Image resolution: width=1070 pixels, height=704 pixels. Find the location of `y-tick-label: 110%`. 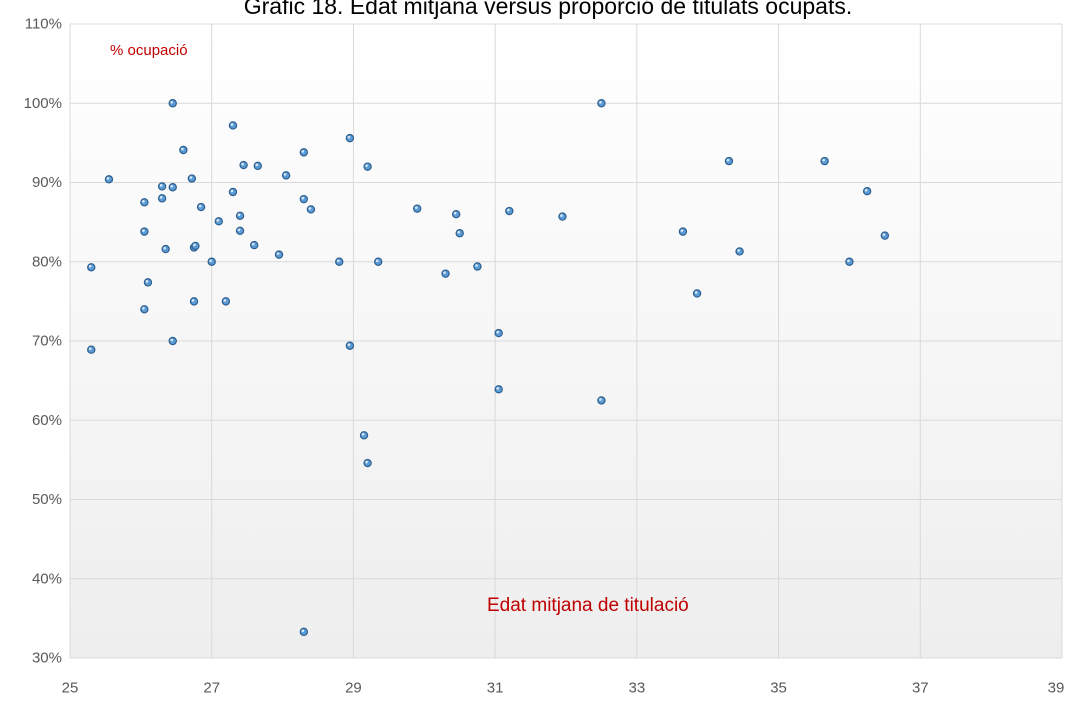

y-tick-label: 110% is located at coordinates (43, 24).